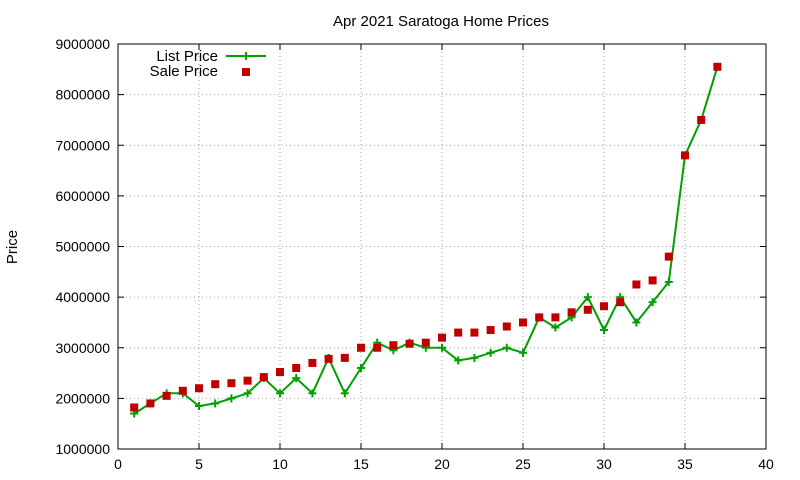 Image resolution: width=800 pixels, height=480 pixels. Describe the element at coordinates (199, 464) in the screenshot. I see `x-tick-label: 5` at that location.